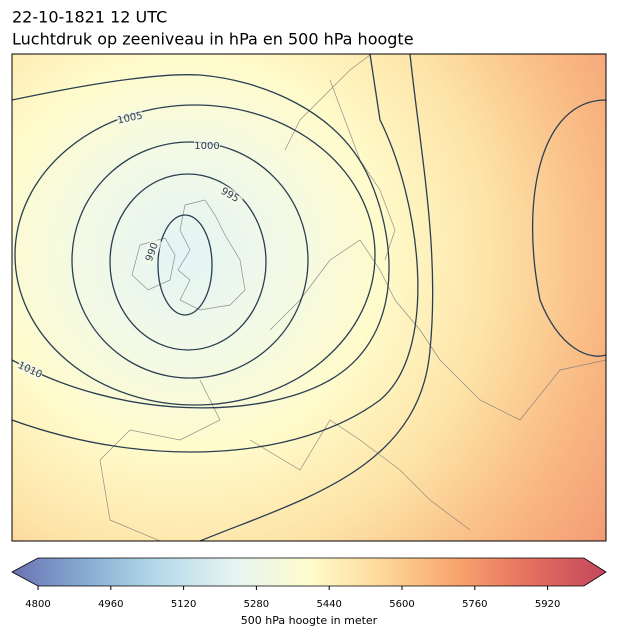 The image size is (618, 639). I want to click on colorbar-tick-label: 5760, so click(474, 604).